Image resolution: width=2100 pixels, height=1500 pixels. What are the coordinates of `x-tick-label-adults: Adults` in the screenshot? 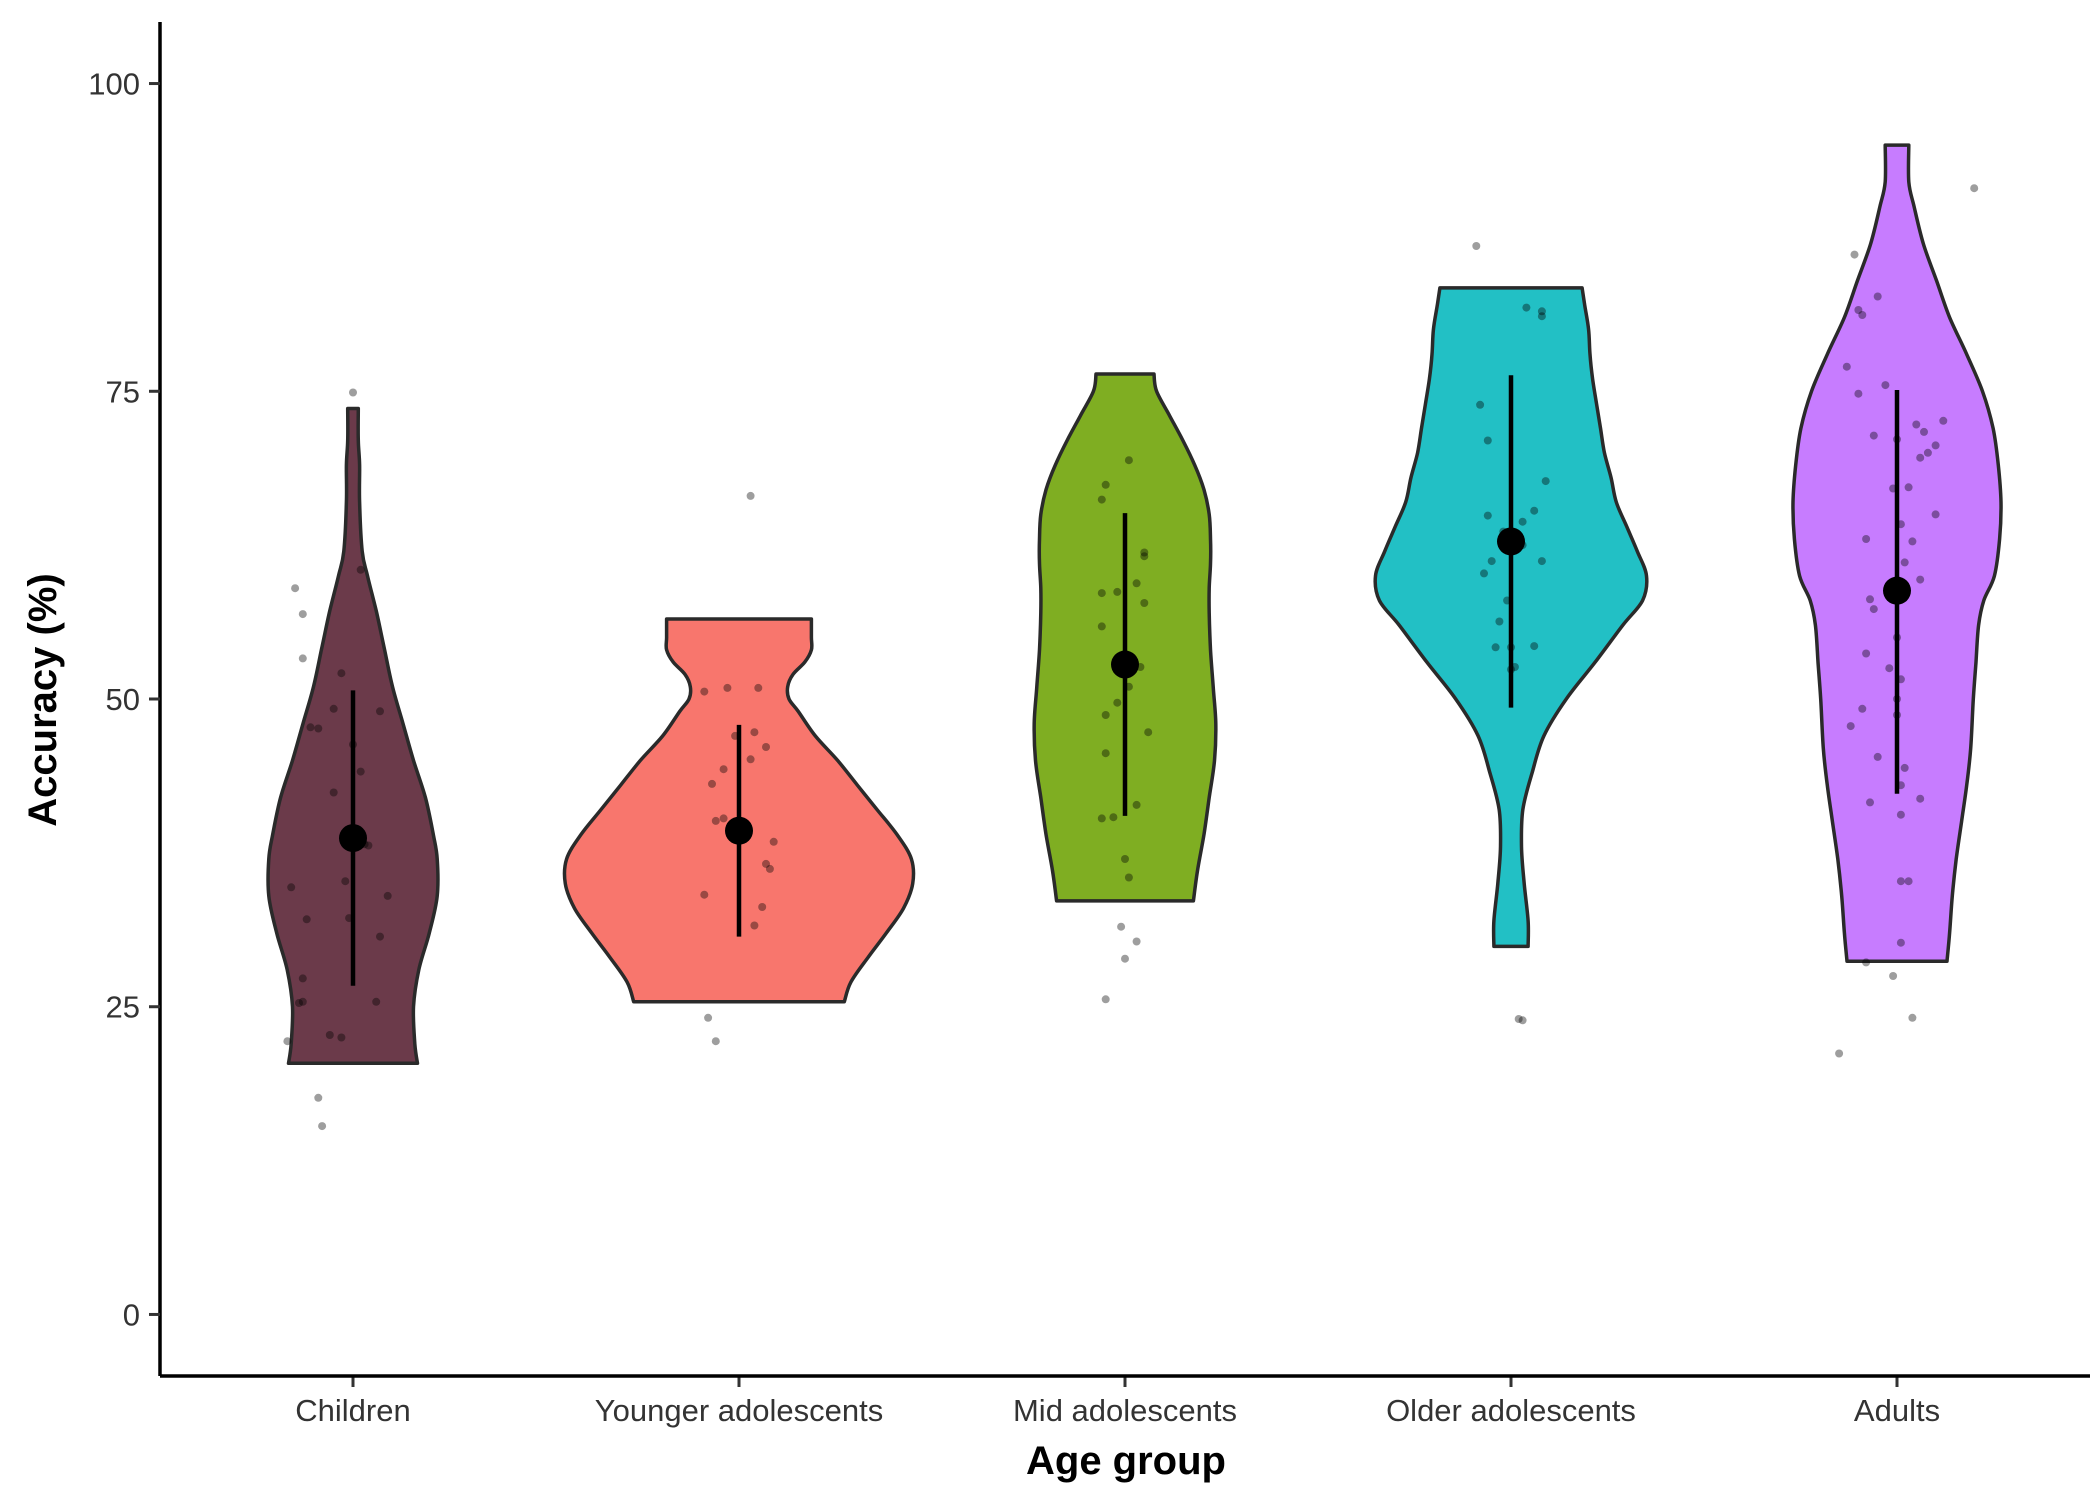 It's located at (1897, 1410).